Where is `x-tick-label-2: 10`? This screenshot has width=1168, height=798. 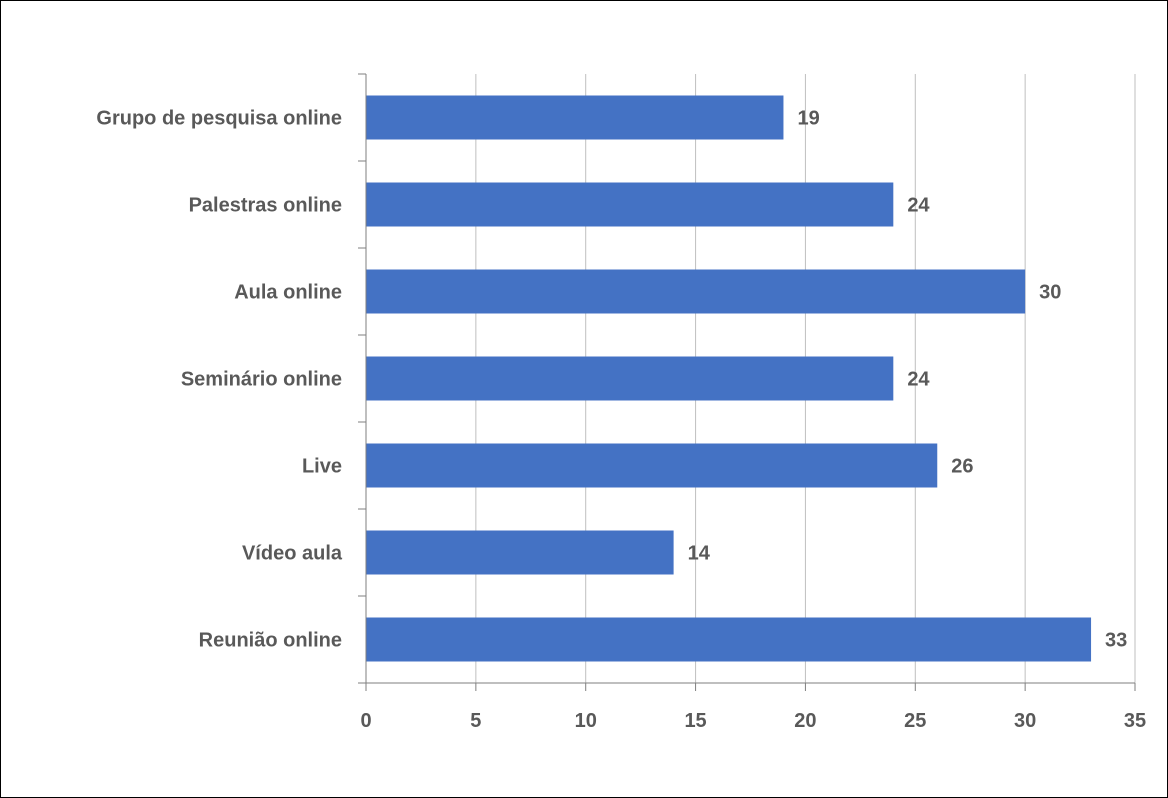 x-tick-label-2: 10 is located at coordinates (586, 721).